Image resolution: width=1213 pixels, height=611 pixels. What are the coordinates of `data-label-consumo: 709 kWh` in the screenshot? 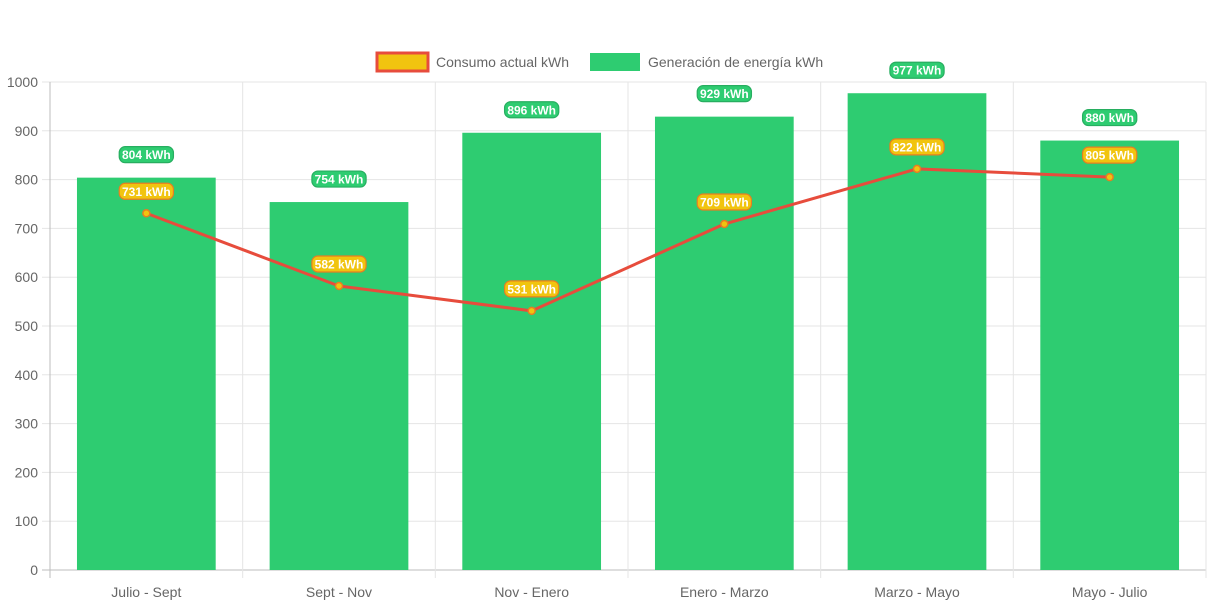 It's located at (724, 202).